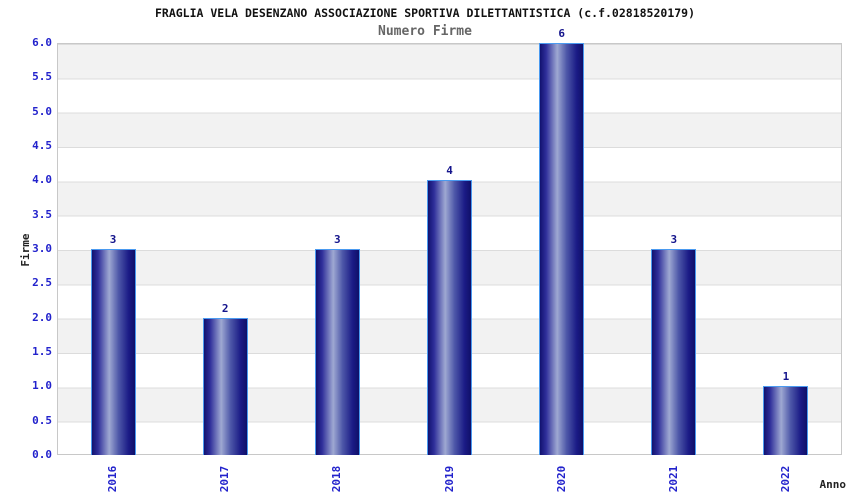 This screenshot has height=500, width=850. I want to click on y-tick-label: 4.5, so click(42, 145).